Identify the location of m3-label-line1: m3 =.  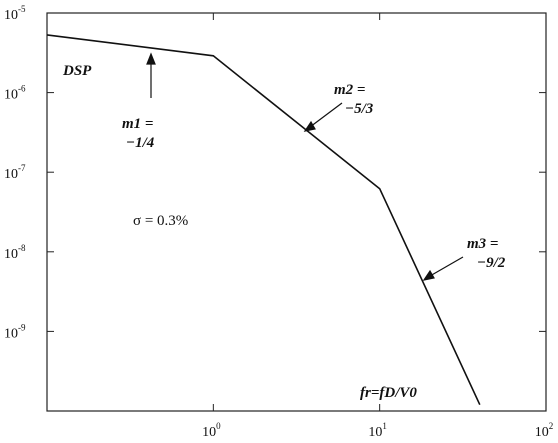
(482, 244).